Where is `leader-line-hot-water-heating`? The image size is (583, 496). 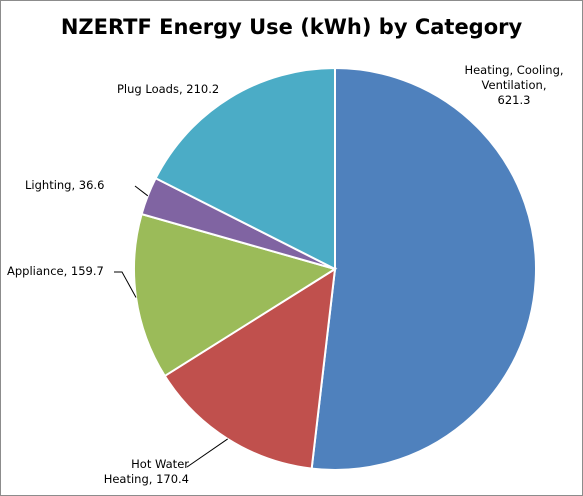
leader-line-hot-water-heating is located at coordinates (207, 453).